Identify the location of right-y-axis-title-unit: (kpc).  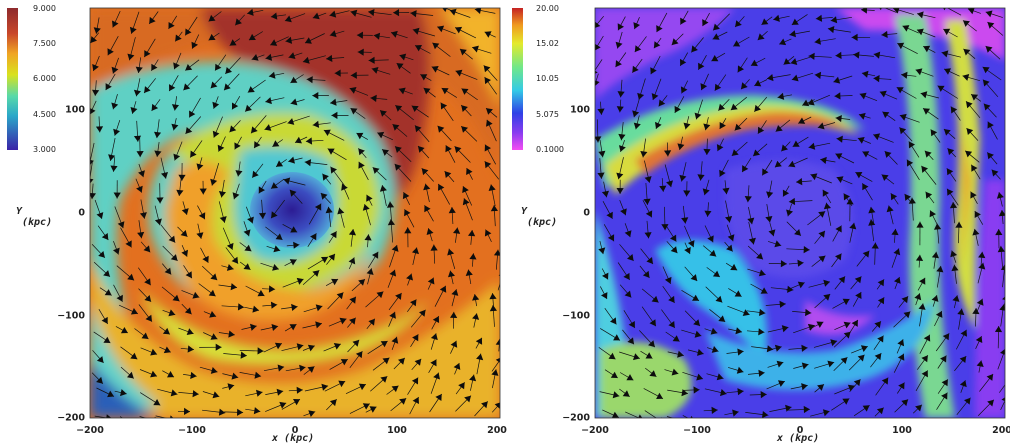
(542, 222).